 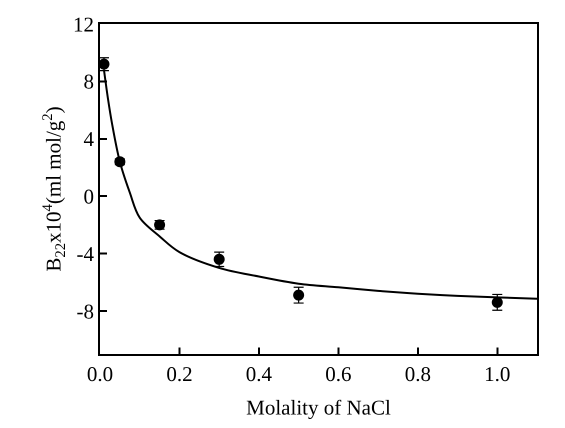 I want to click on y-tick-label: 12, so click(x=83, y=24).